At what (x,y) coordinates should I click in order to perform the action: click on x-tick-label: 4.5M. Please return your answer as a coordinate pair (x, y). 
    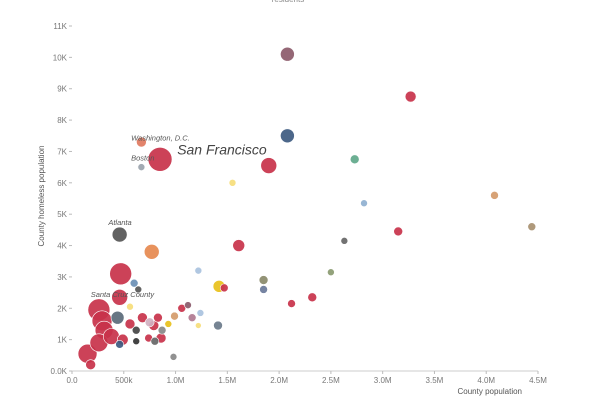
    Looking at the image, I should click on (538, 380).